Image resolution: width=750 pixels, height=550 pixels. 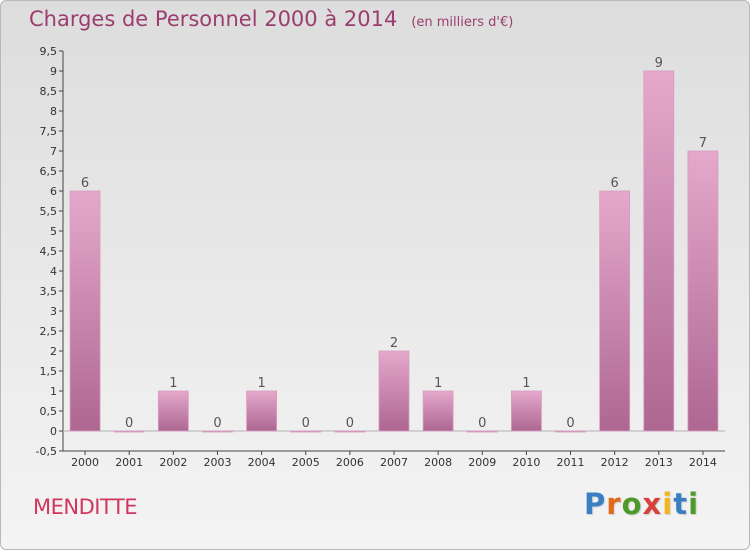 I want to click on x-tick-label-2000: 2000, so click(x=85, y=462).